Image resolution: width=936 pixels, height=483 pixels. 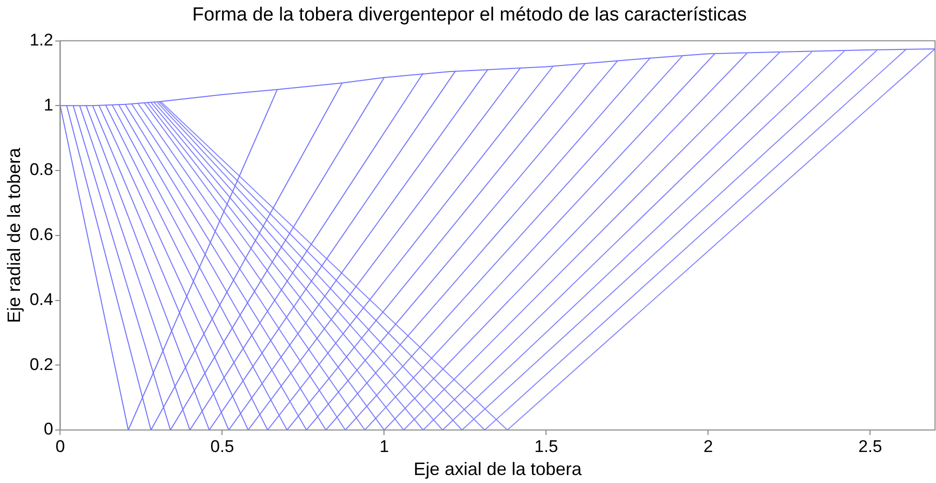 What do you see at coordinates (469, 15) in the screenshot?
I see `chart-title: Forma de la tobera divergentepor el método de las características` at bounding box center [469, 15].